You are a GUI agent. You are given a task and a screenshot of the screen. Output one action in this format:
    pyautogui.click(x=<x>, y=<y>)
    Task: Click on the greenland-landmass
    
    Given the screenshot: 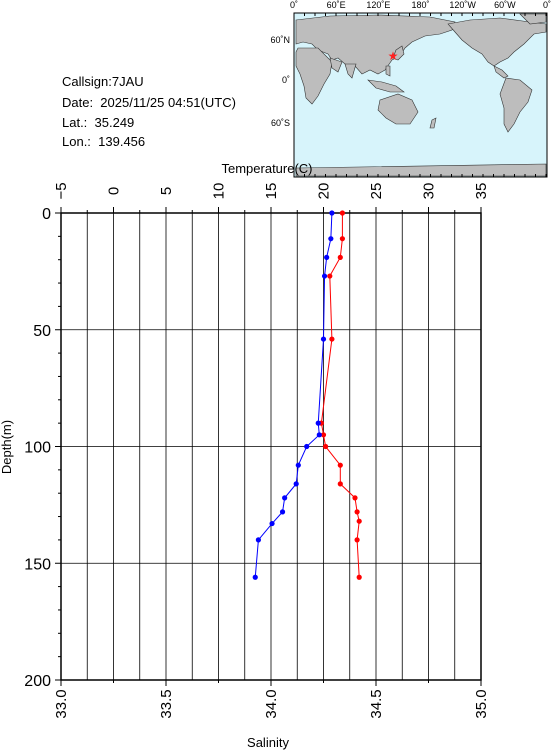 What is the action you would take?
    pyautogui.click(x=533, y=19)
    